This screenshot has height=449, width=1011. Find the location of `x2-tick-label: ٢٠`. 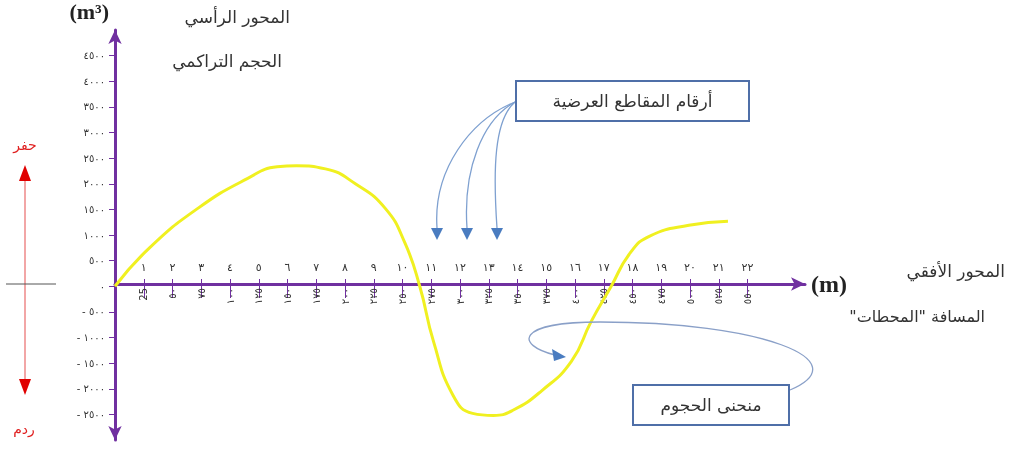

x2-tick-label: ٢٠ is located at coordinates (690, 267).